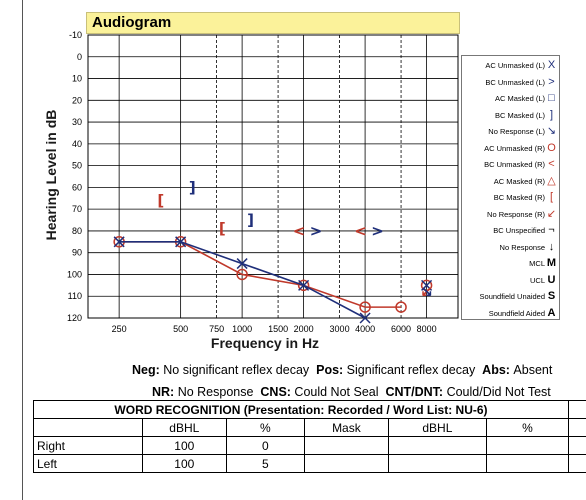  I want to click on note-key: NR:, so click(163, 392).